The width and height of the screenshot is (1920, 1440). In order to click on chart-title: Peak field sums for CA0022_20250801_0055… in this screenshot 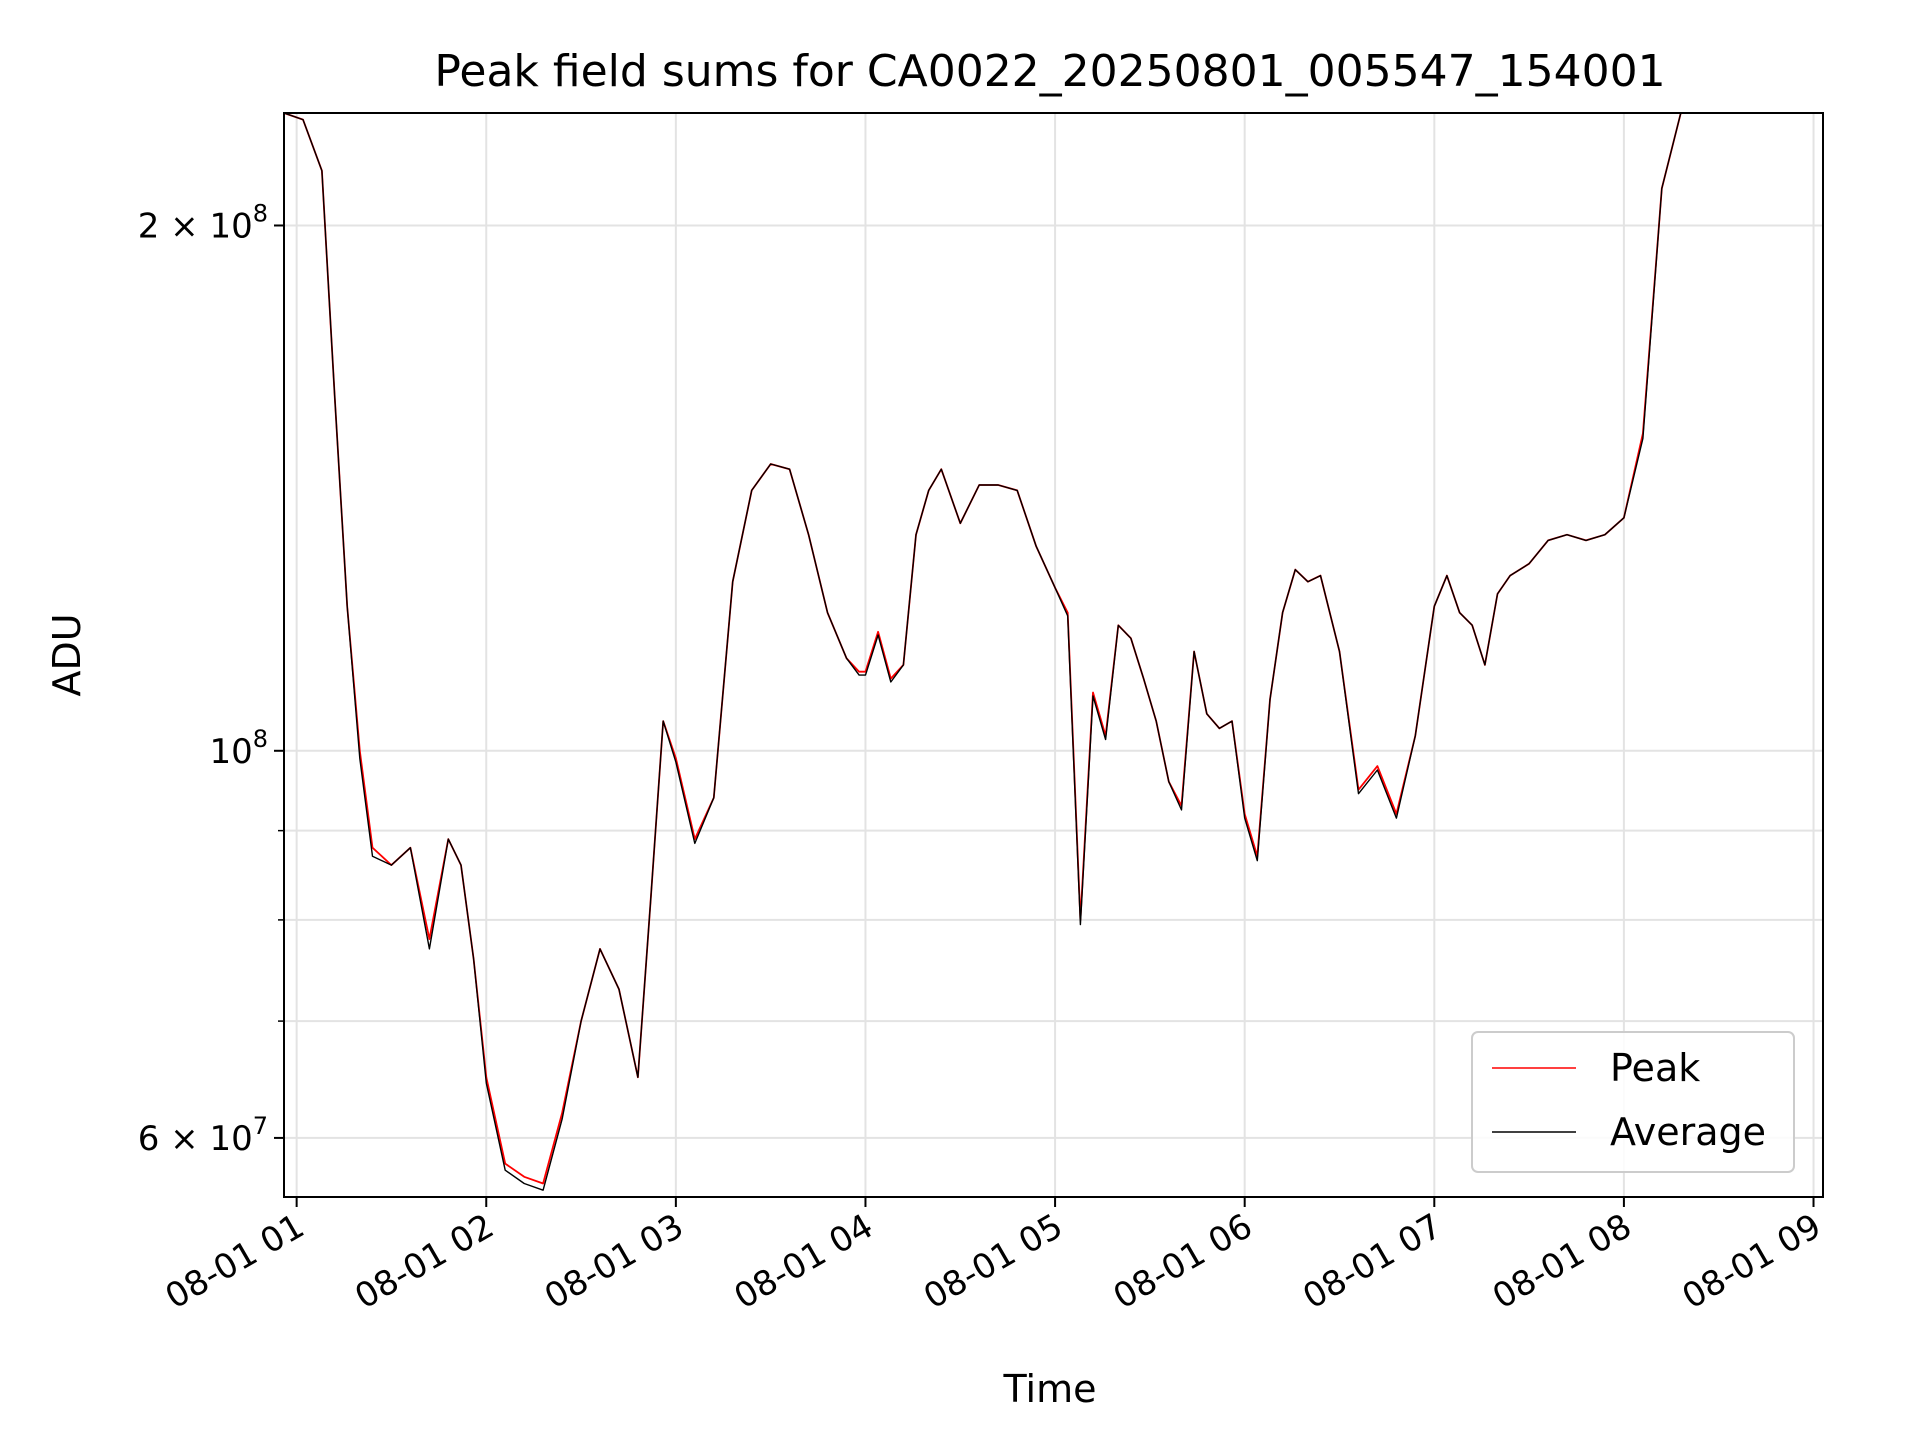, I will do `click(1049, 71)`.